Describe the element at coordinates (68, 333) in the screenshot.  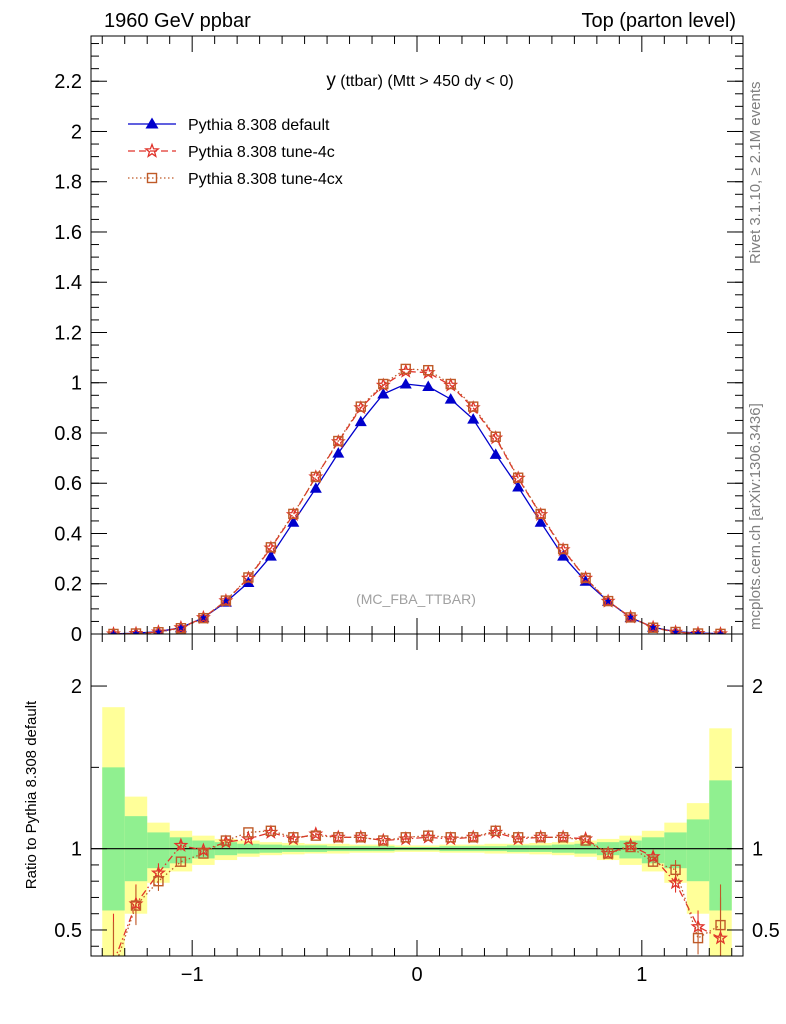
I see `main-ytick-label: 1.2` at that location.